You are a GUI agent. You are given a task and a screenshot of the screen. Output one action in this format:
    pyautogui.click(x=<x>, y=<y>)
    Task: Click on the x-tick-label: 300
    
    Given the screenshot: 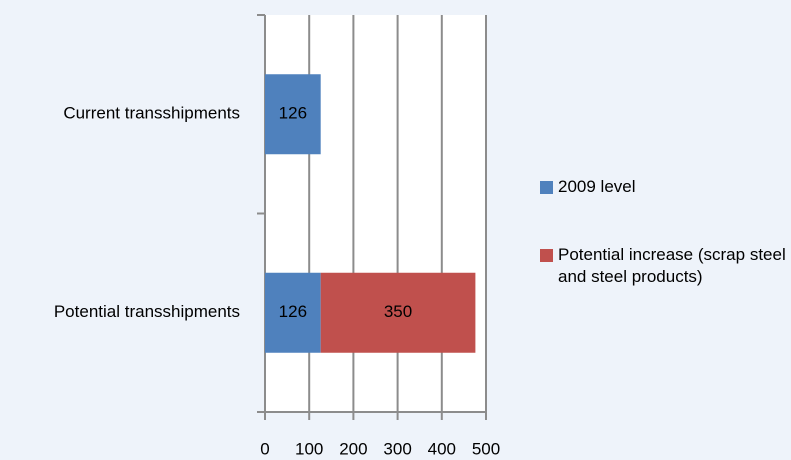 What is the action you would take?
    pyautogui.click(x=397, y=448)
    